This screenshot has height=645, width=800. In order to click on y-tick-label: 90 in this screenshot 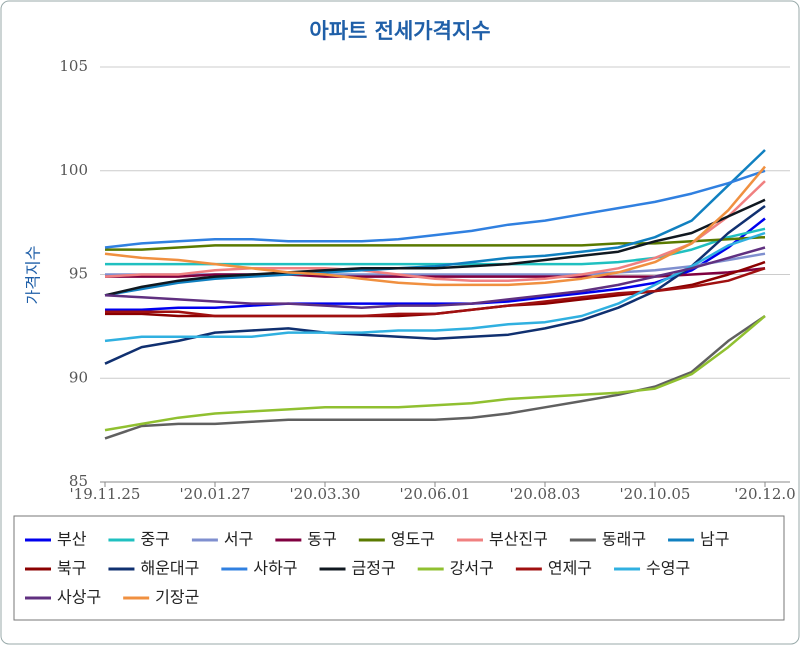, I will do `click(78, 377)`.